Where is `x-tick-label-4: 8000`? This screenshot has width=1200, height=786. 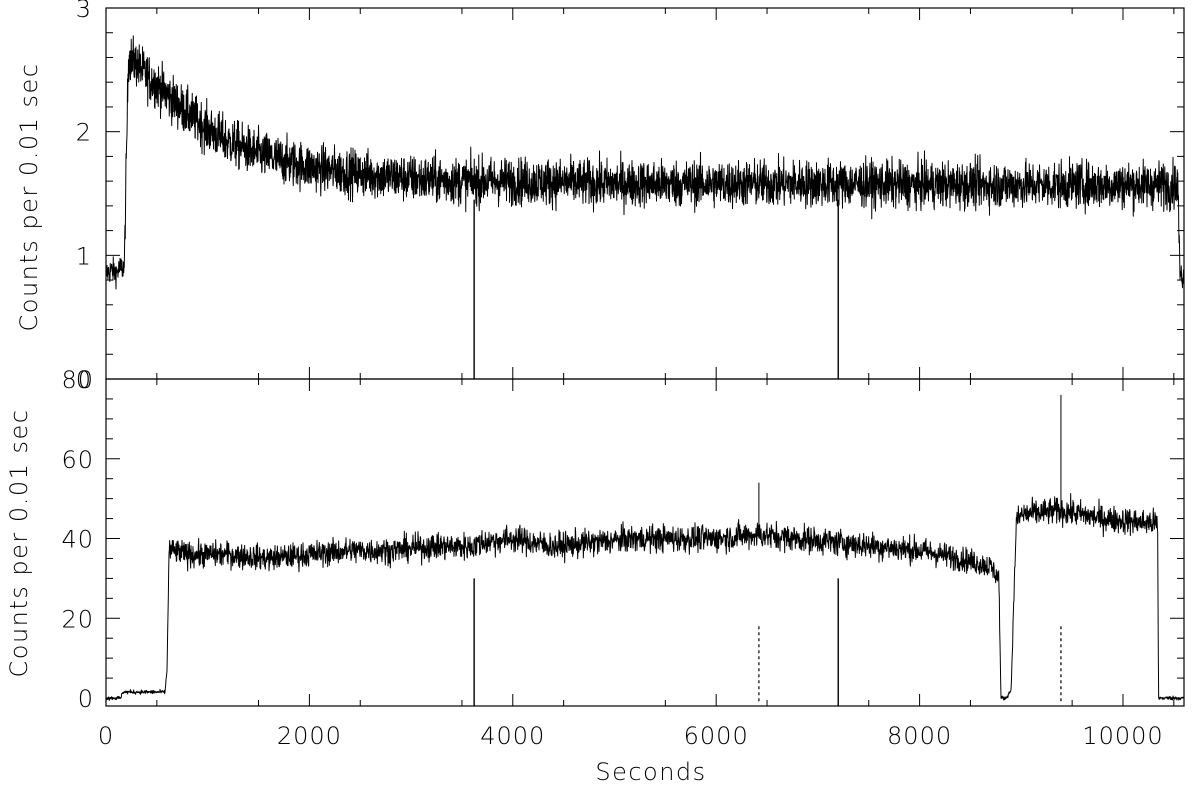 x-tick-label-4: 8000 is located at coordinates (919, 736).